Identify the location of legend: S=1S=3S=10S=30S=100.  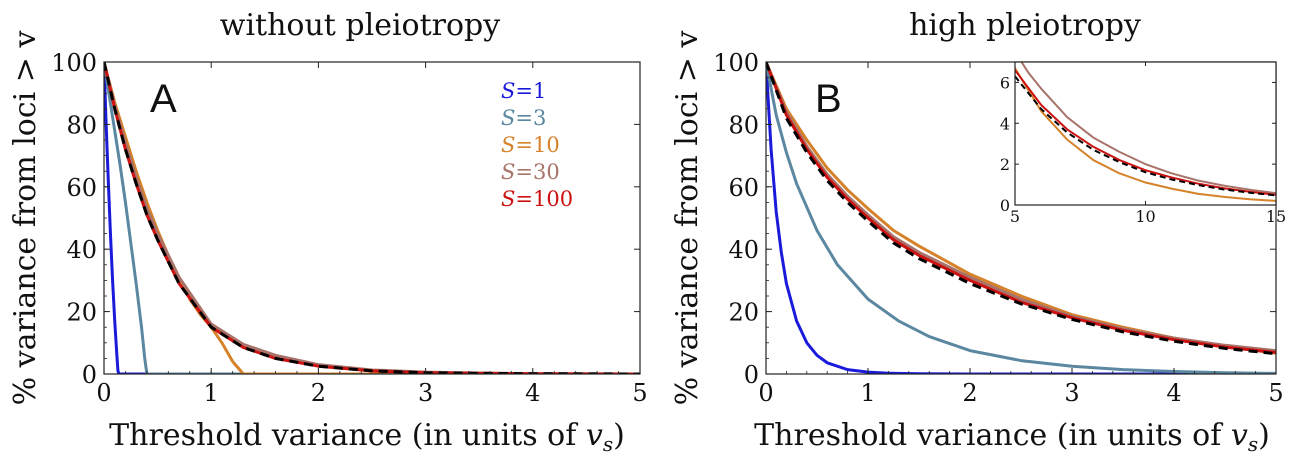
(537, 145).